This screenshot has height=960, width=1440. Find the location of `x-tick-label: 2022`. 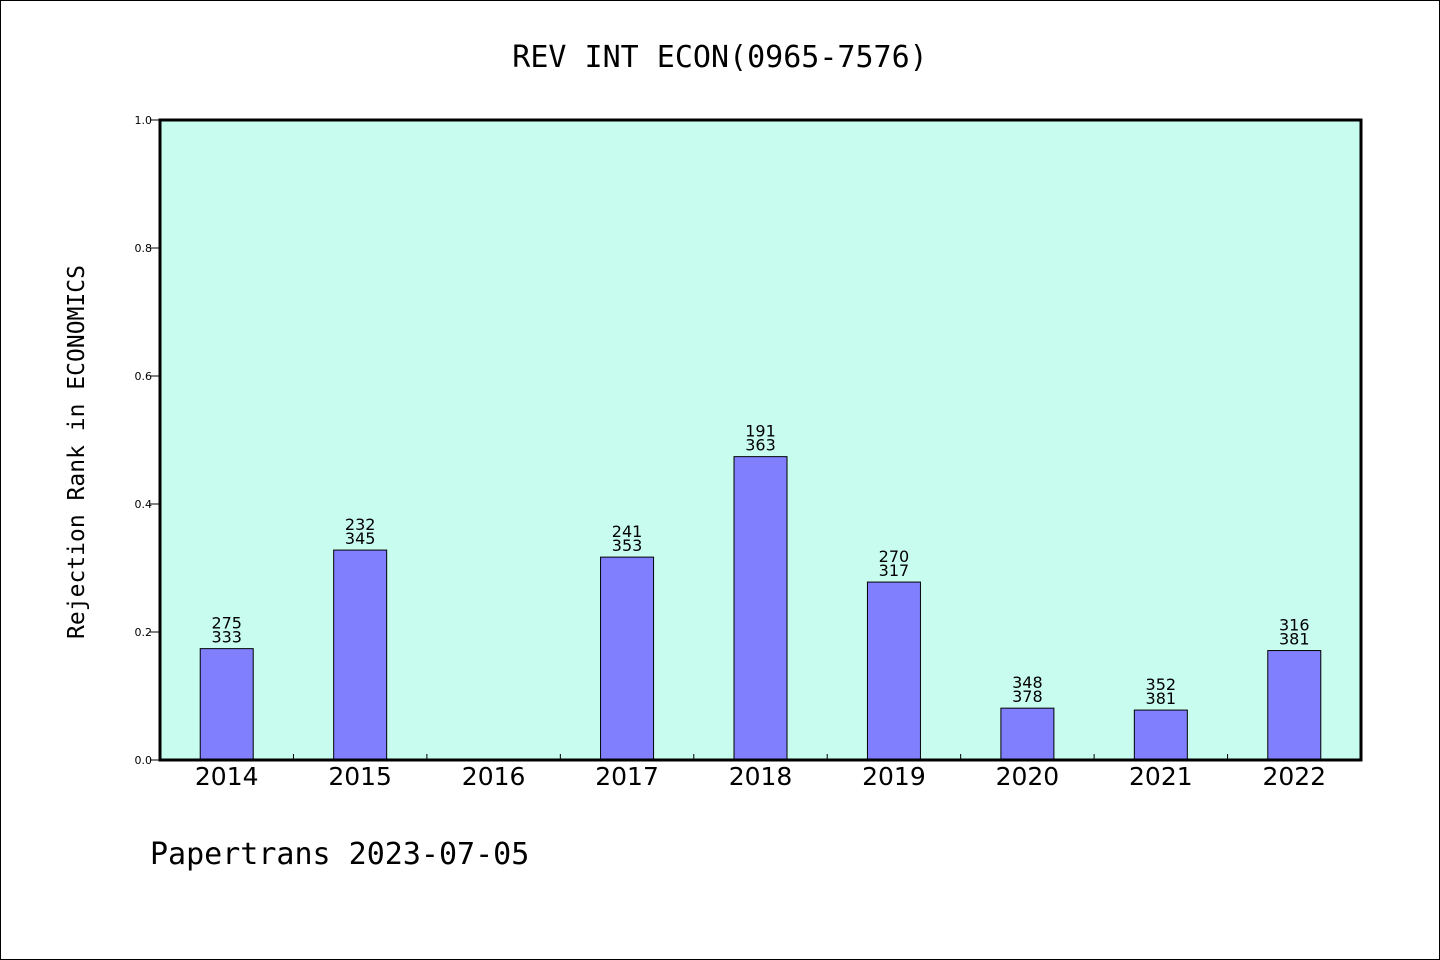

x-tick-label: 2022 is located at coordinates (1294, 776).